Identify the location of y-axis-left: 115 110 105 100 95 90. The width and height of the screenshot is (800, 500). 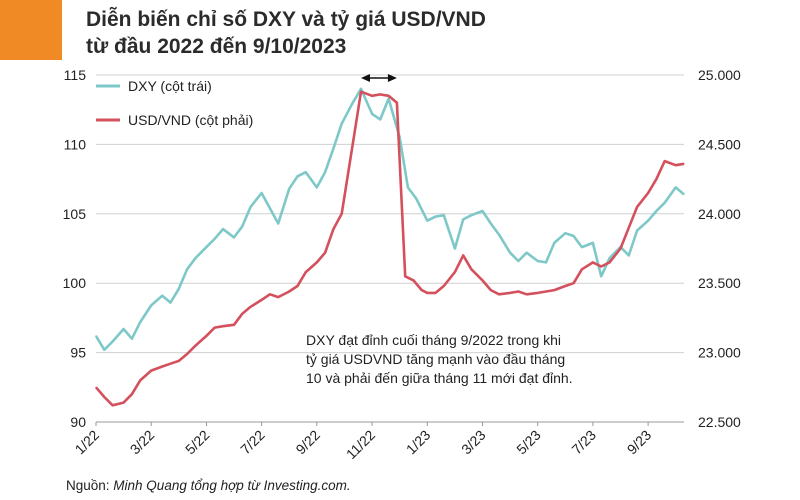
(75, 248).